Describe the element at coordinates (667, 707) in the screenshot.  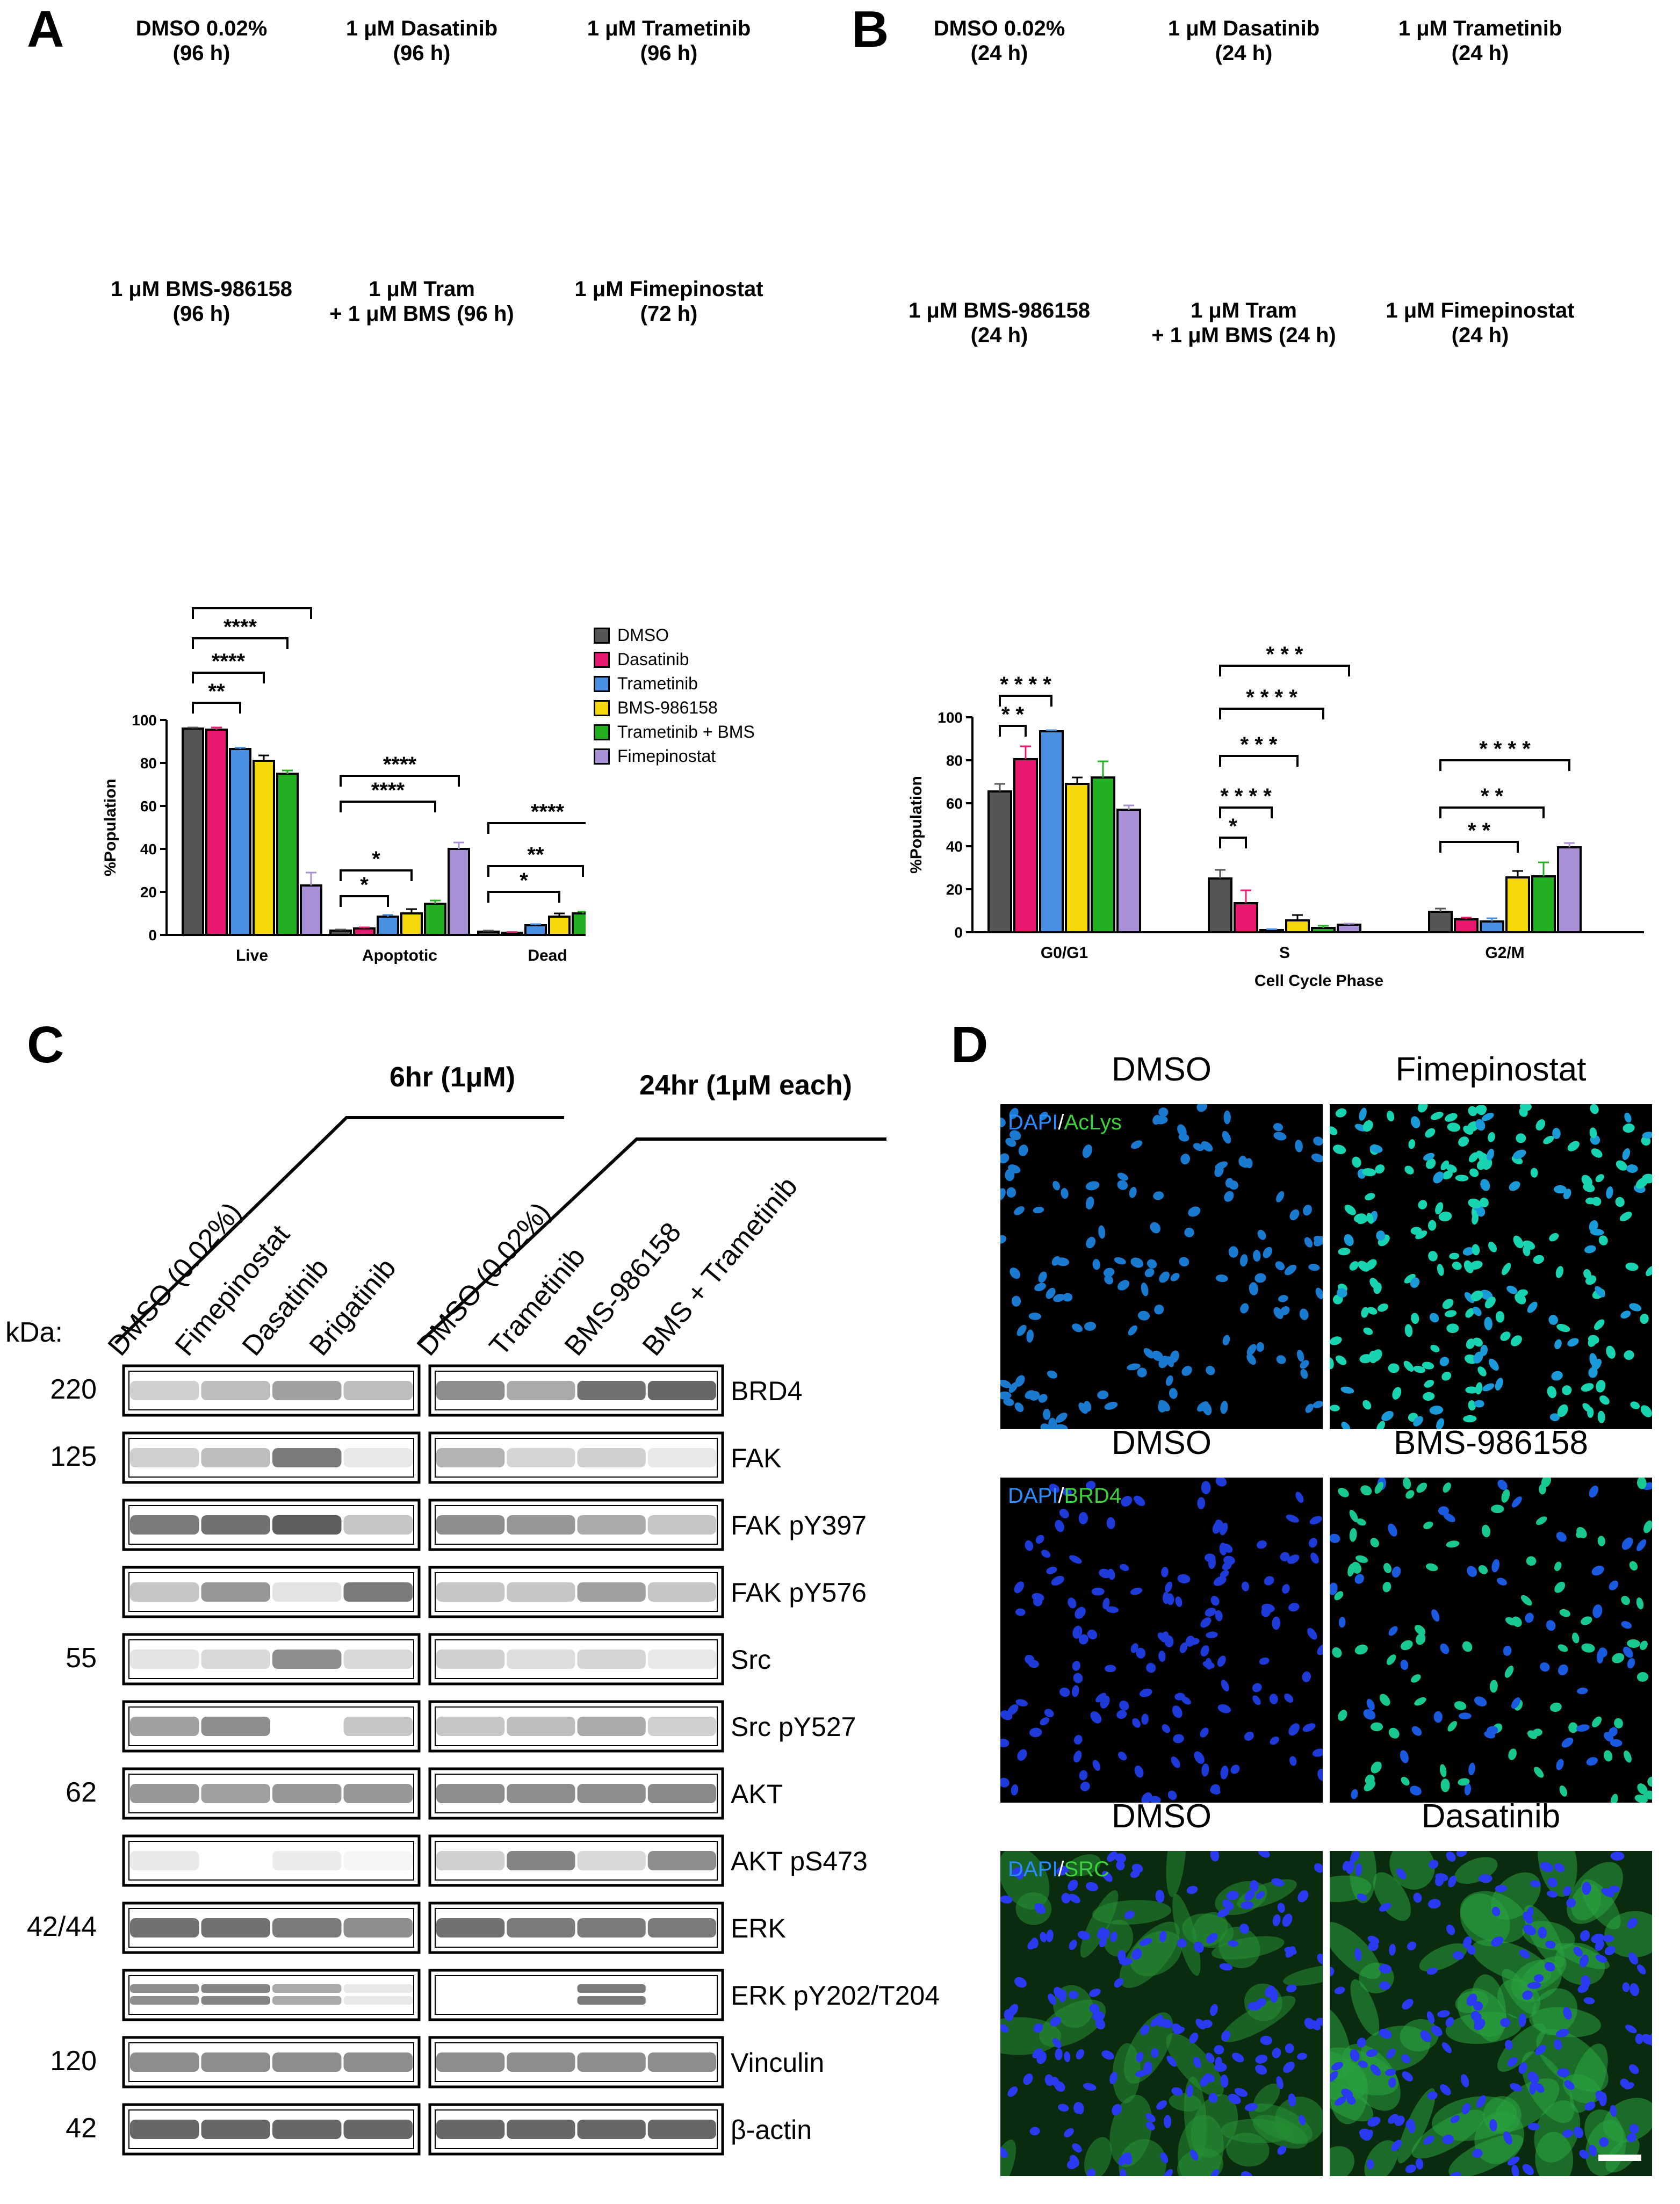
I see `legend-label: BMS-986158` at that location.